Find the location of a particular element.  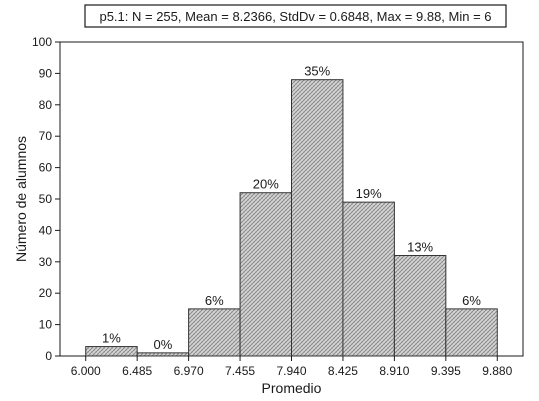

x-tick-label: 8.425 is located at coordinates (343, 371).